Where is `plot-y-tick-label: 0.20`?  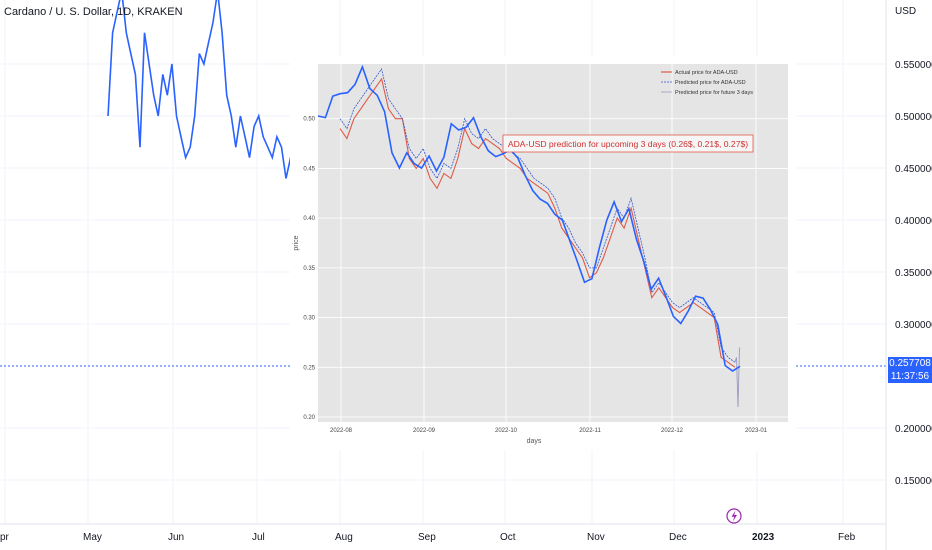
plot-y-tick-label: 0.20 is located at coordinates (309, 418).